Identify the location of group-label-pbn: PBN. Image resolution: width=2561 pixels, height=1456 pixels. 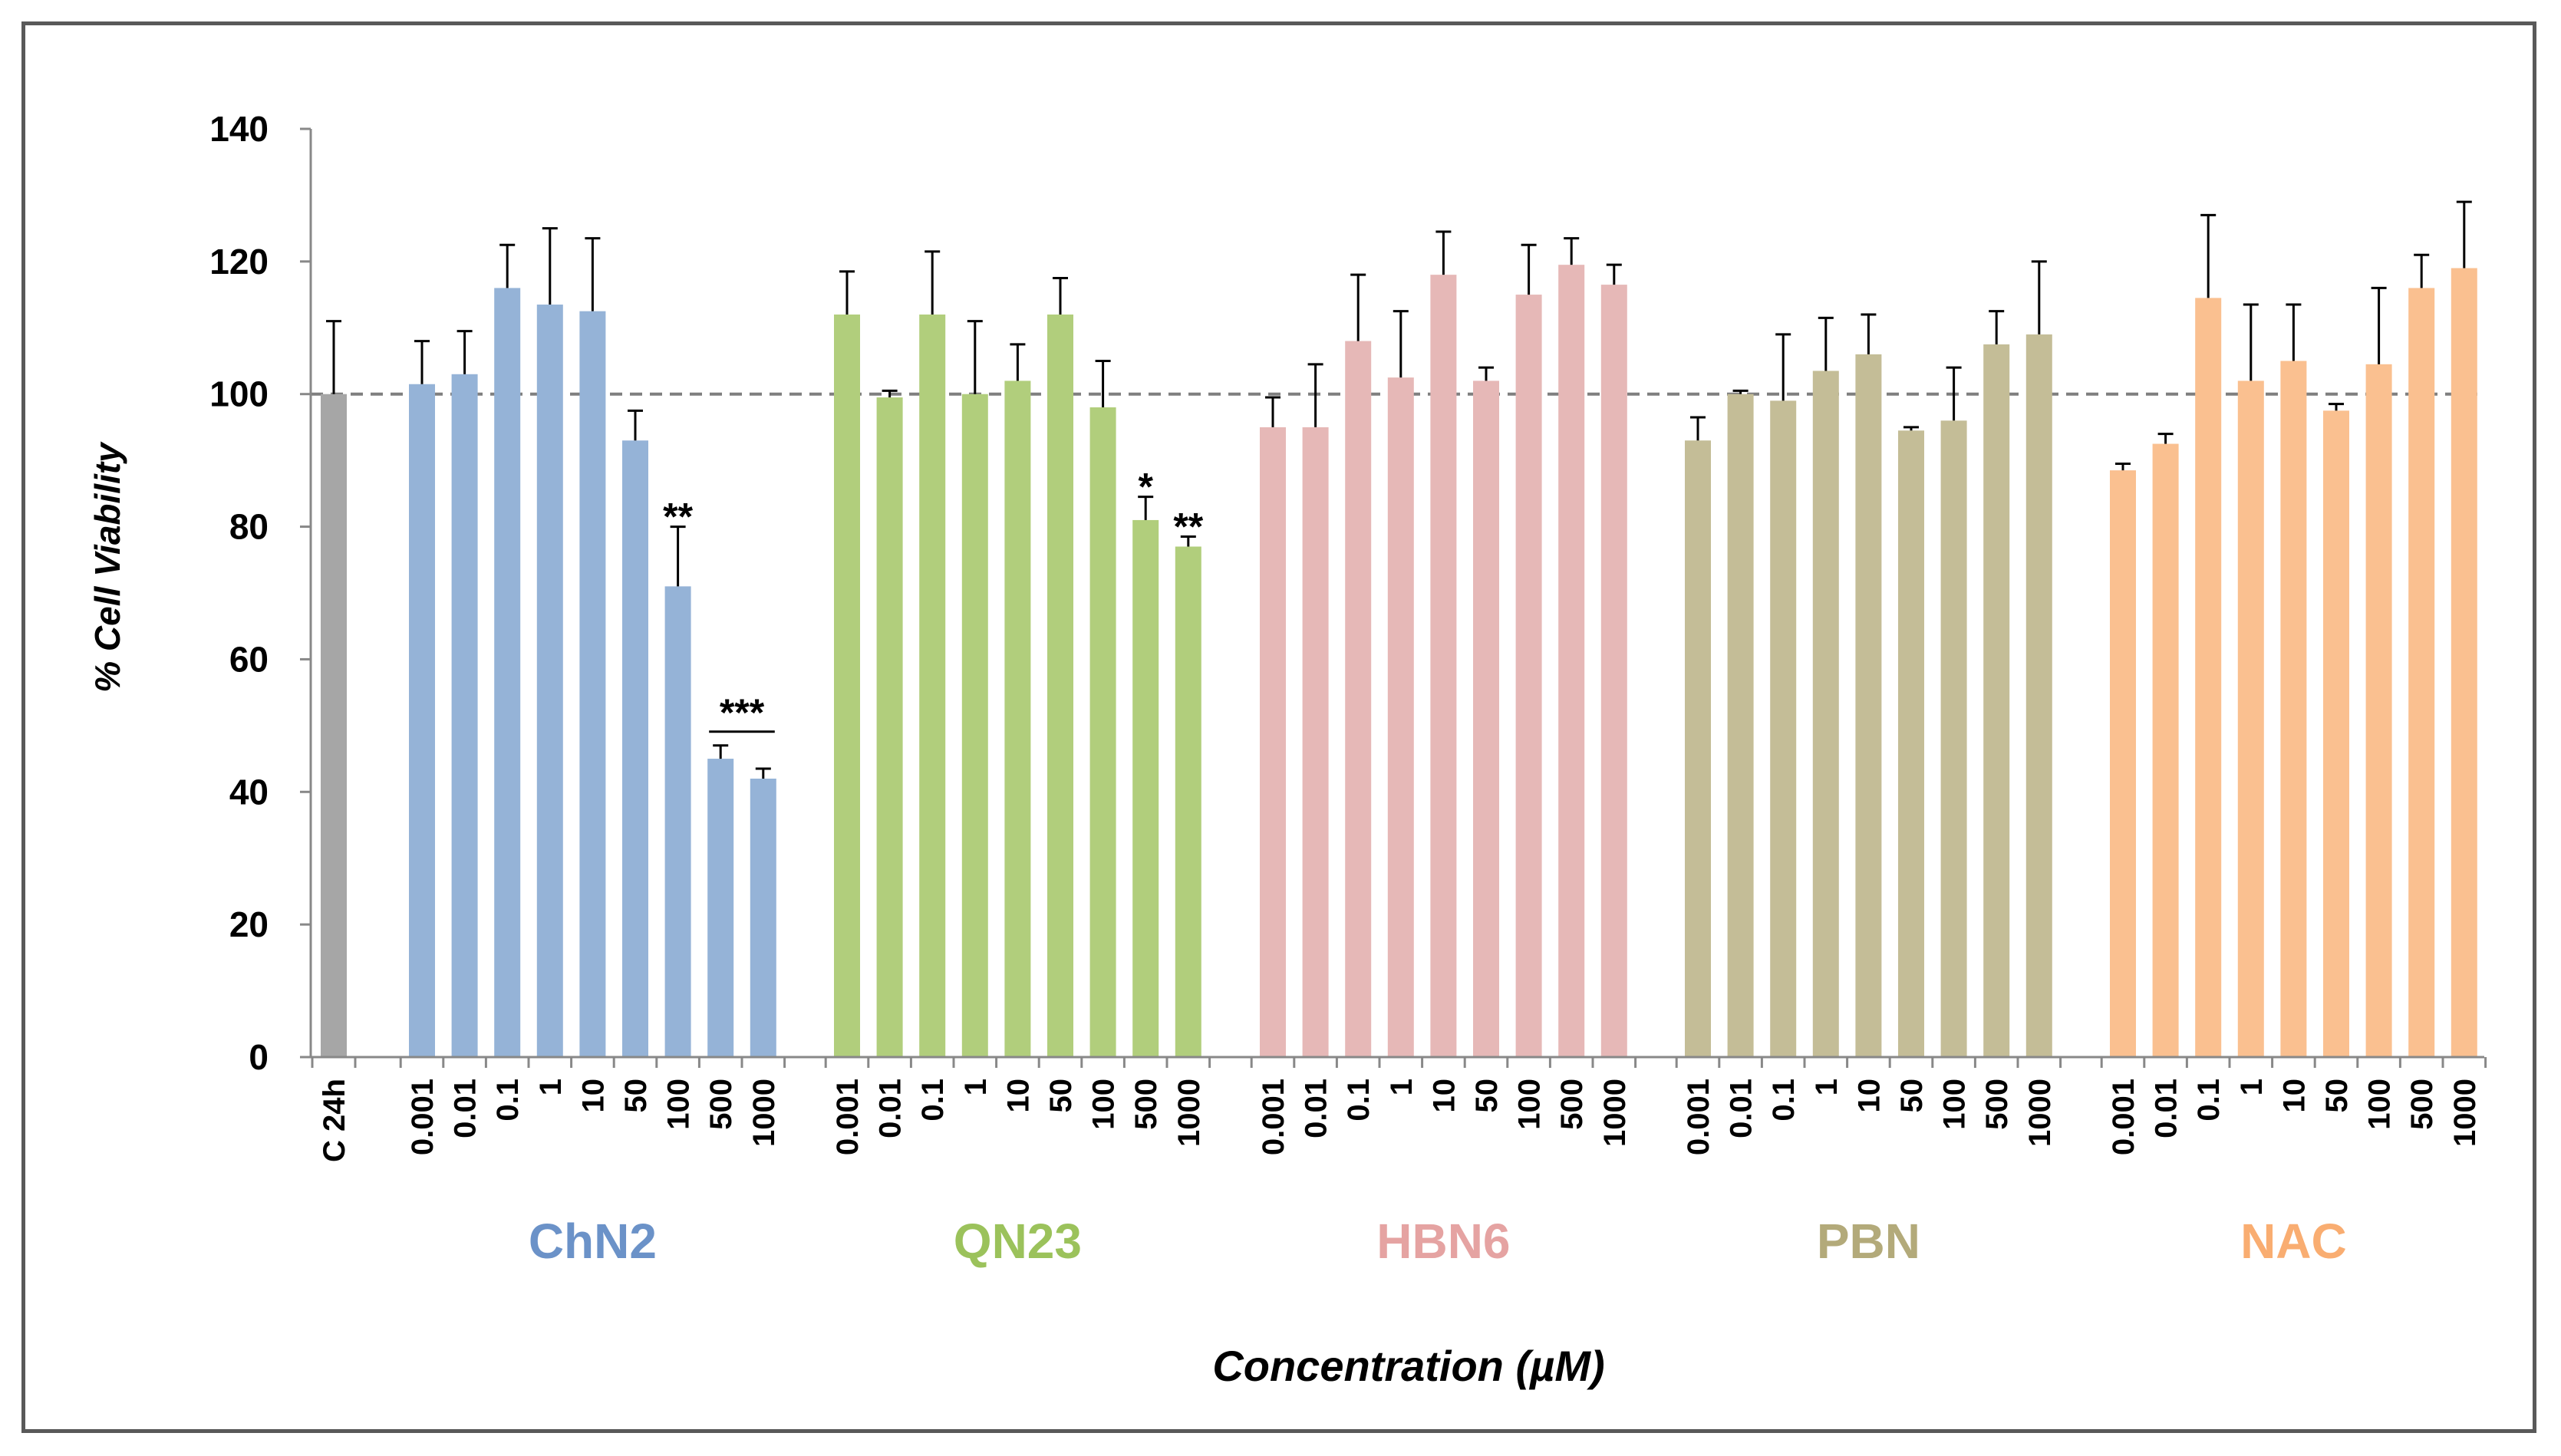
(1868, 1241).